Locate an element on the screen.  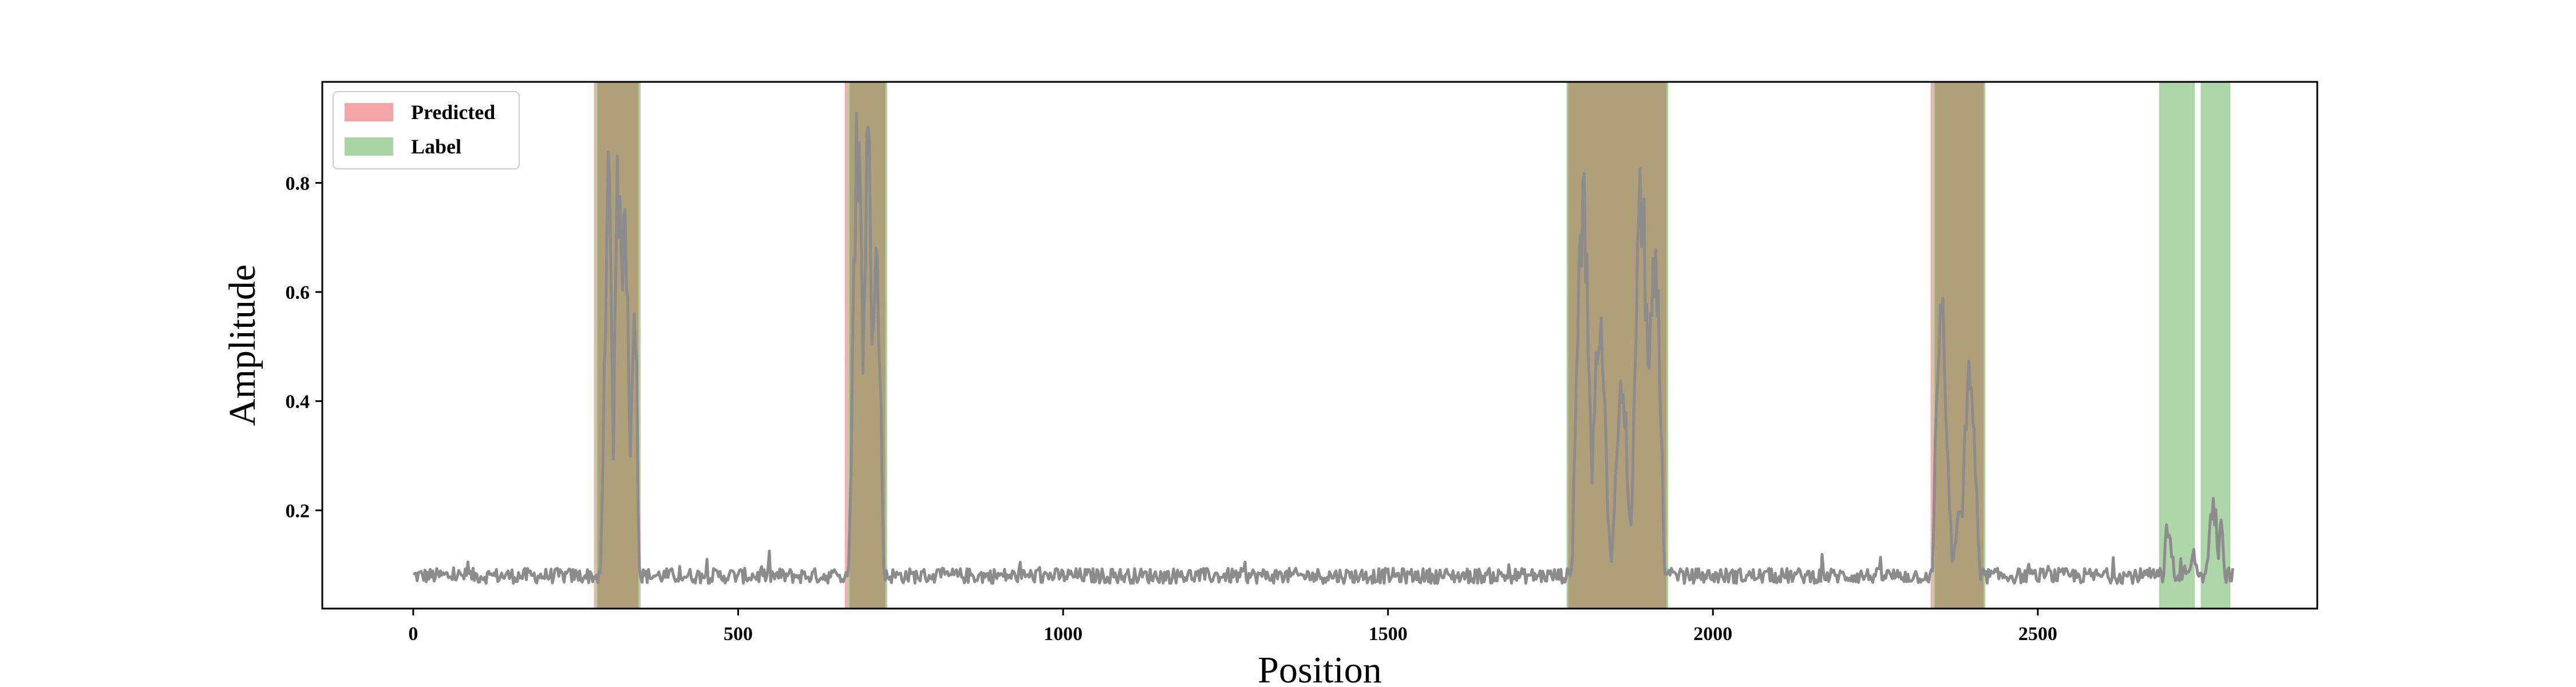
y-axis: 0.2 0.4 0.6 0.8 is located at coordinates (304, 348).